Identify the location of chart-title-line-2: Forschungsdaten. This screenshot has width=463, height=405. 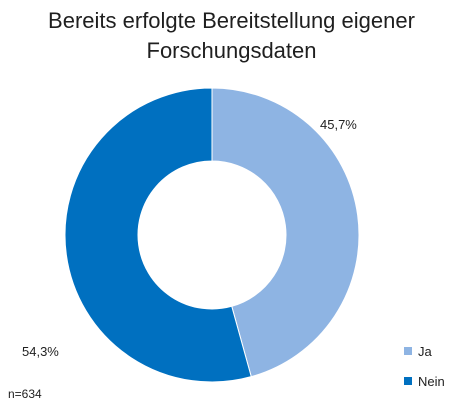
(231, 50).